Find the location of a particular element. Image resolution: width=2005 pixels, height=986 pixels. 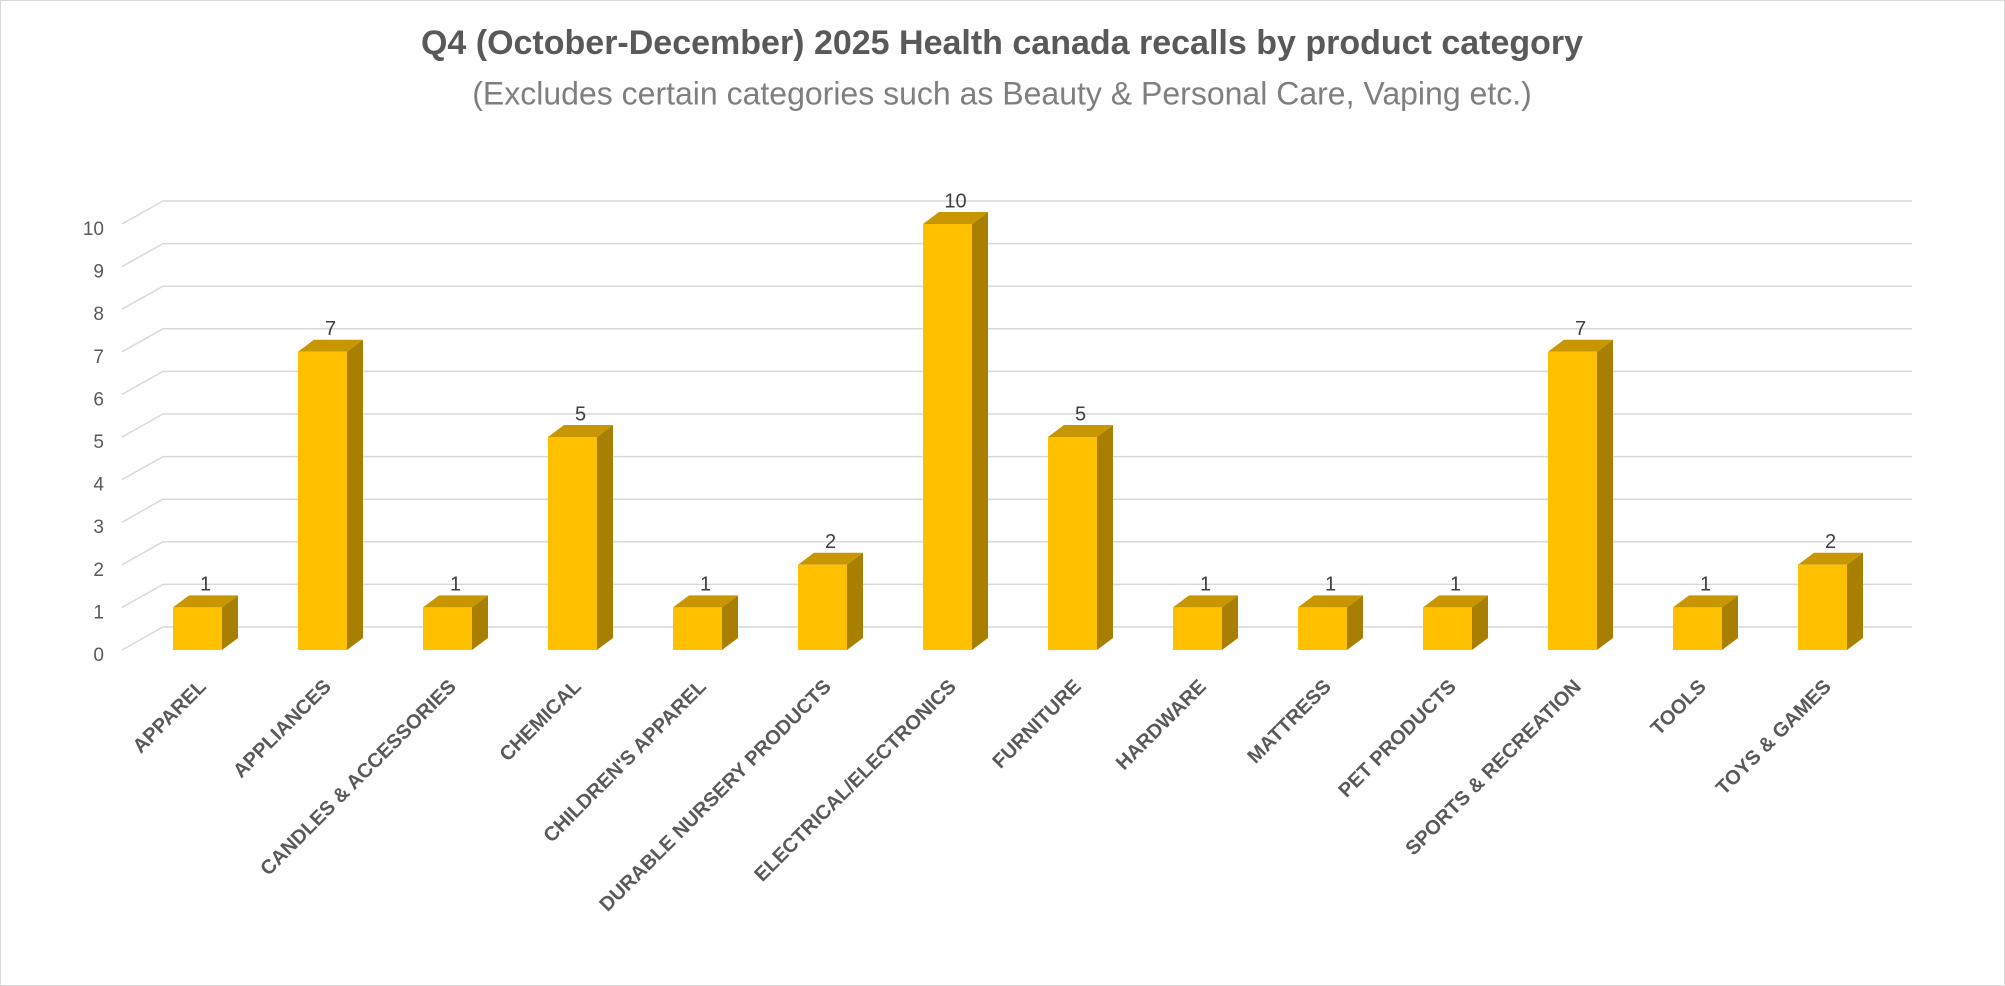

y-tick-label: 10 is located at coordinates (93, 229).